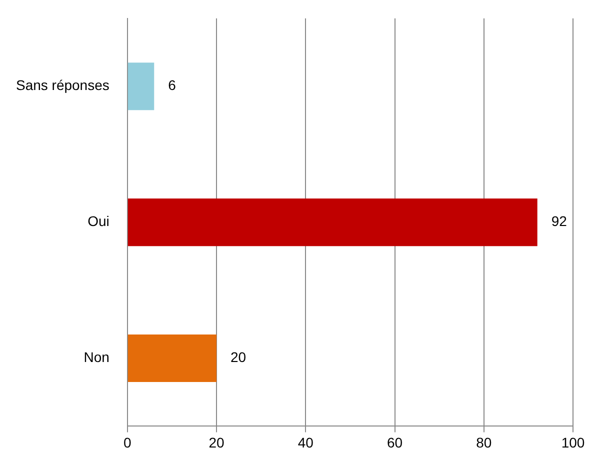 The image size is (595, 461). I want to click on x-tick-label: 60, so click(394, 442).